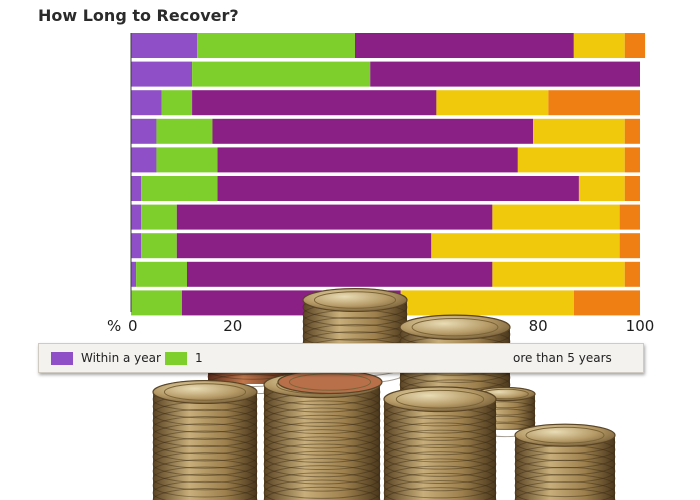 The height and width of the screenshot is (500, 700). I want to click on bar-segment-row7-s1, so click(136, 217).